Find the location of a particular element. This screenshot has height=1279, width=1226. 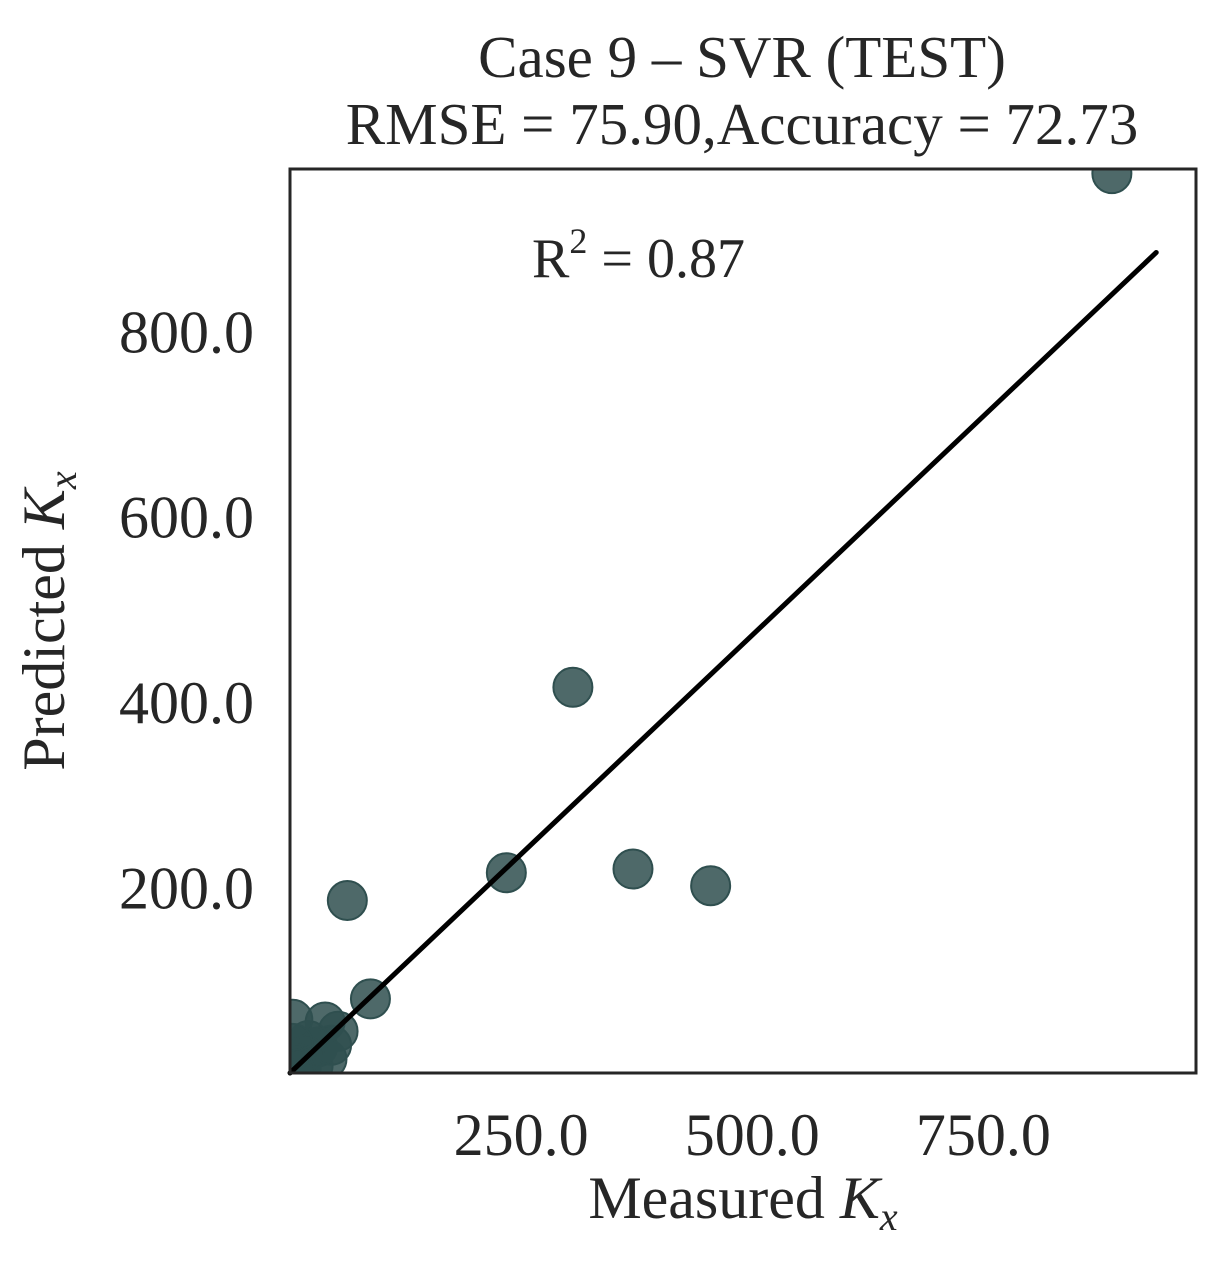

r-squared-value: = 0.87 is located at coordinates (666, 259).